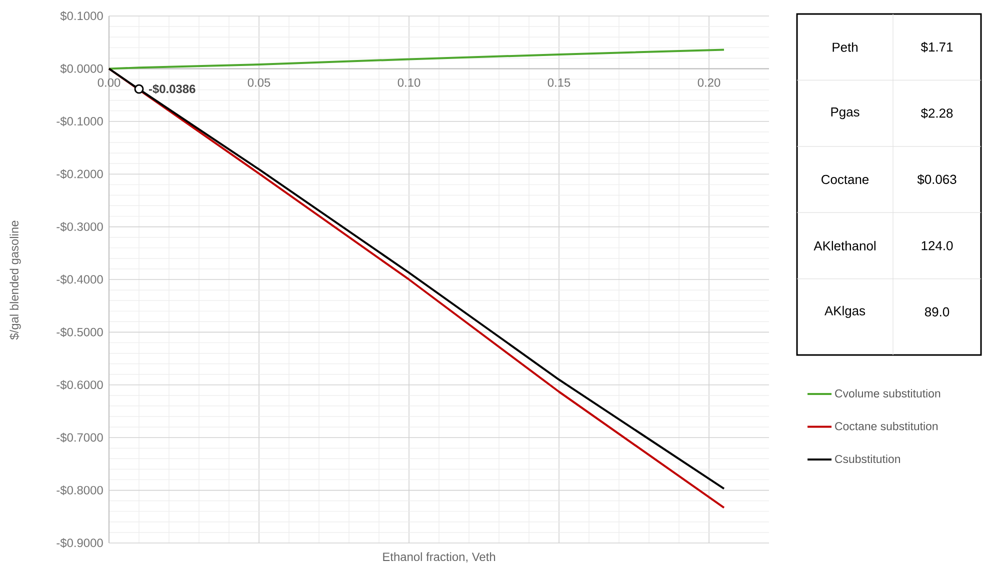 The height and width of the screenshot is (570, 984). What do you see at coordinates (79, 227) in the screenshot?
I see `y-tick-label: -$0.3000` at bounding box center [79, 227].